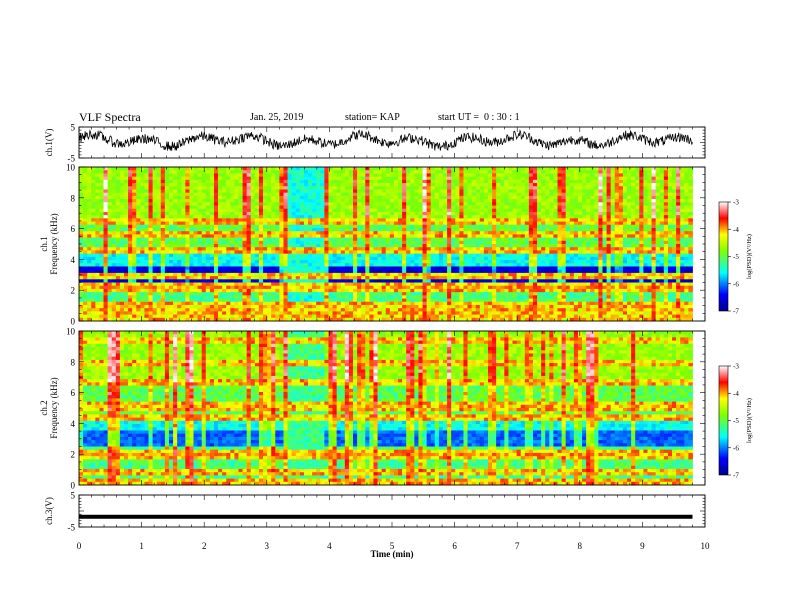 Image resolution: width=792 pixels, height=612 pixels. What do you see at coordinates (49, 143) in the screenshot?
I see `y-axis-label: ch.1(V)` at bounding box center [49, 143].